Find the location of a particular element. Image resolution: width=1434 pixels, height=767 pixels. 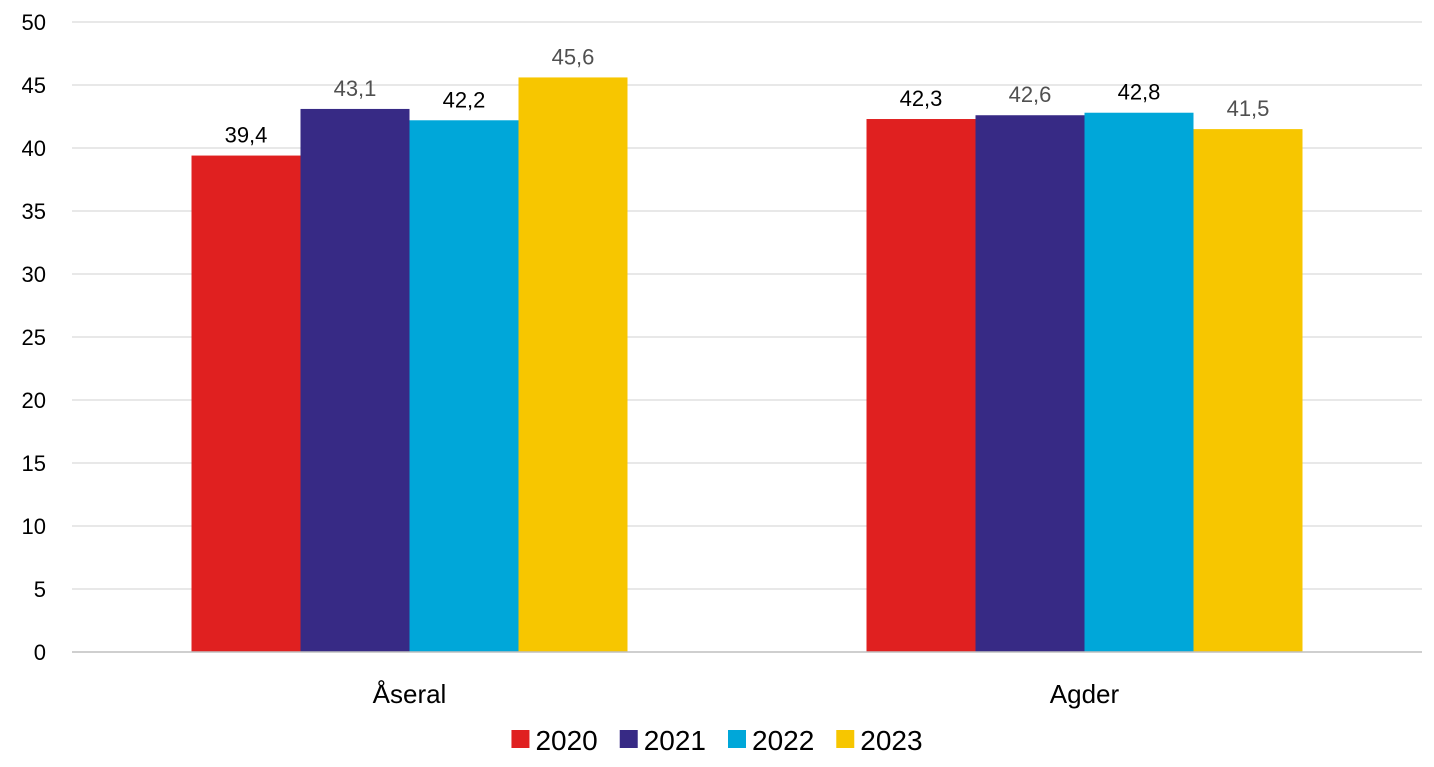

legend-label: 2021 is located at coordinates (675, 740).